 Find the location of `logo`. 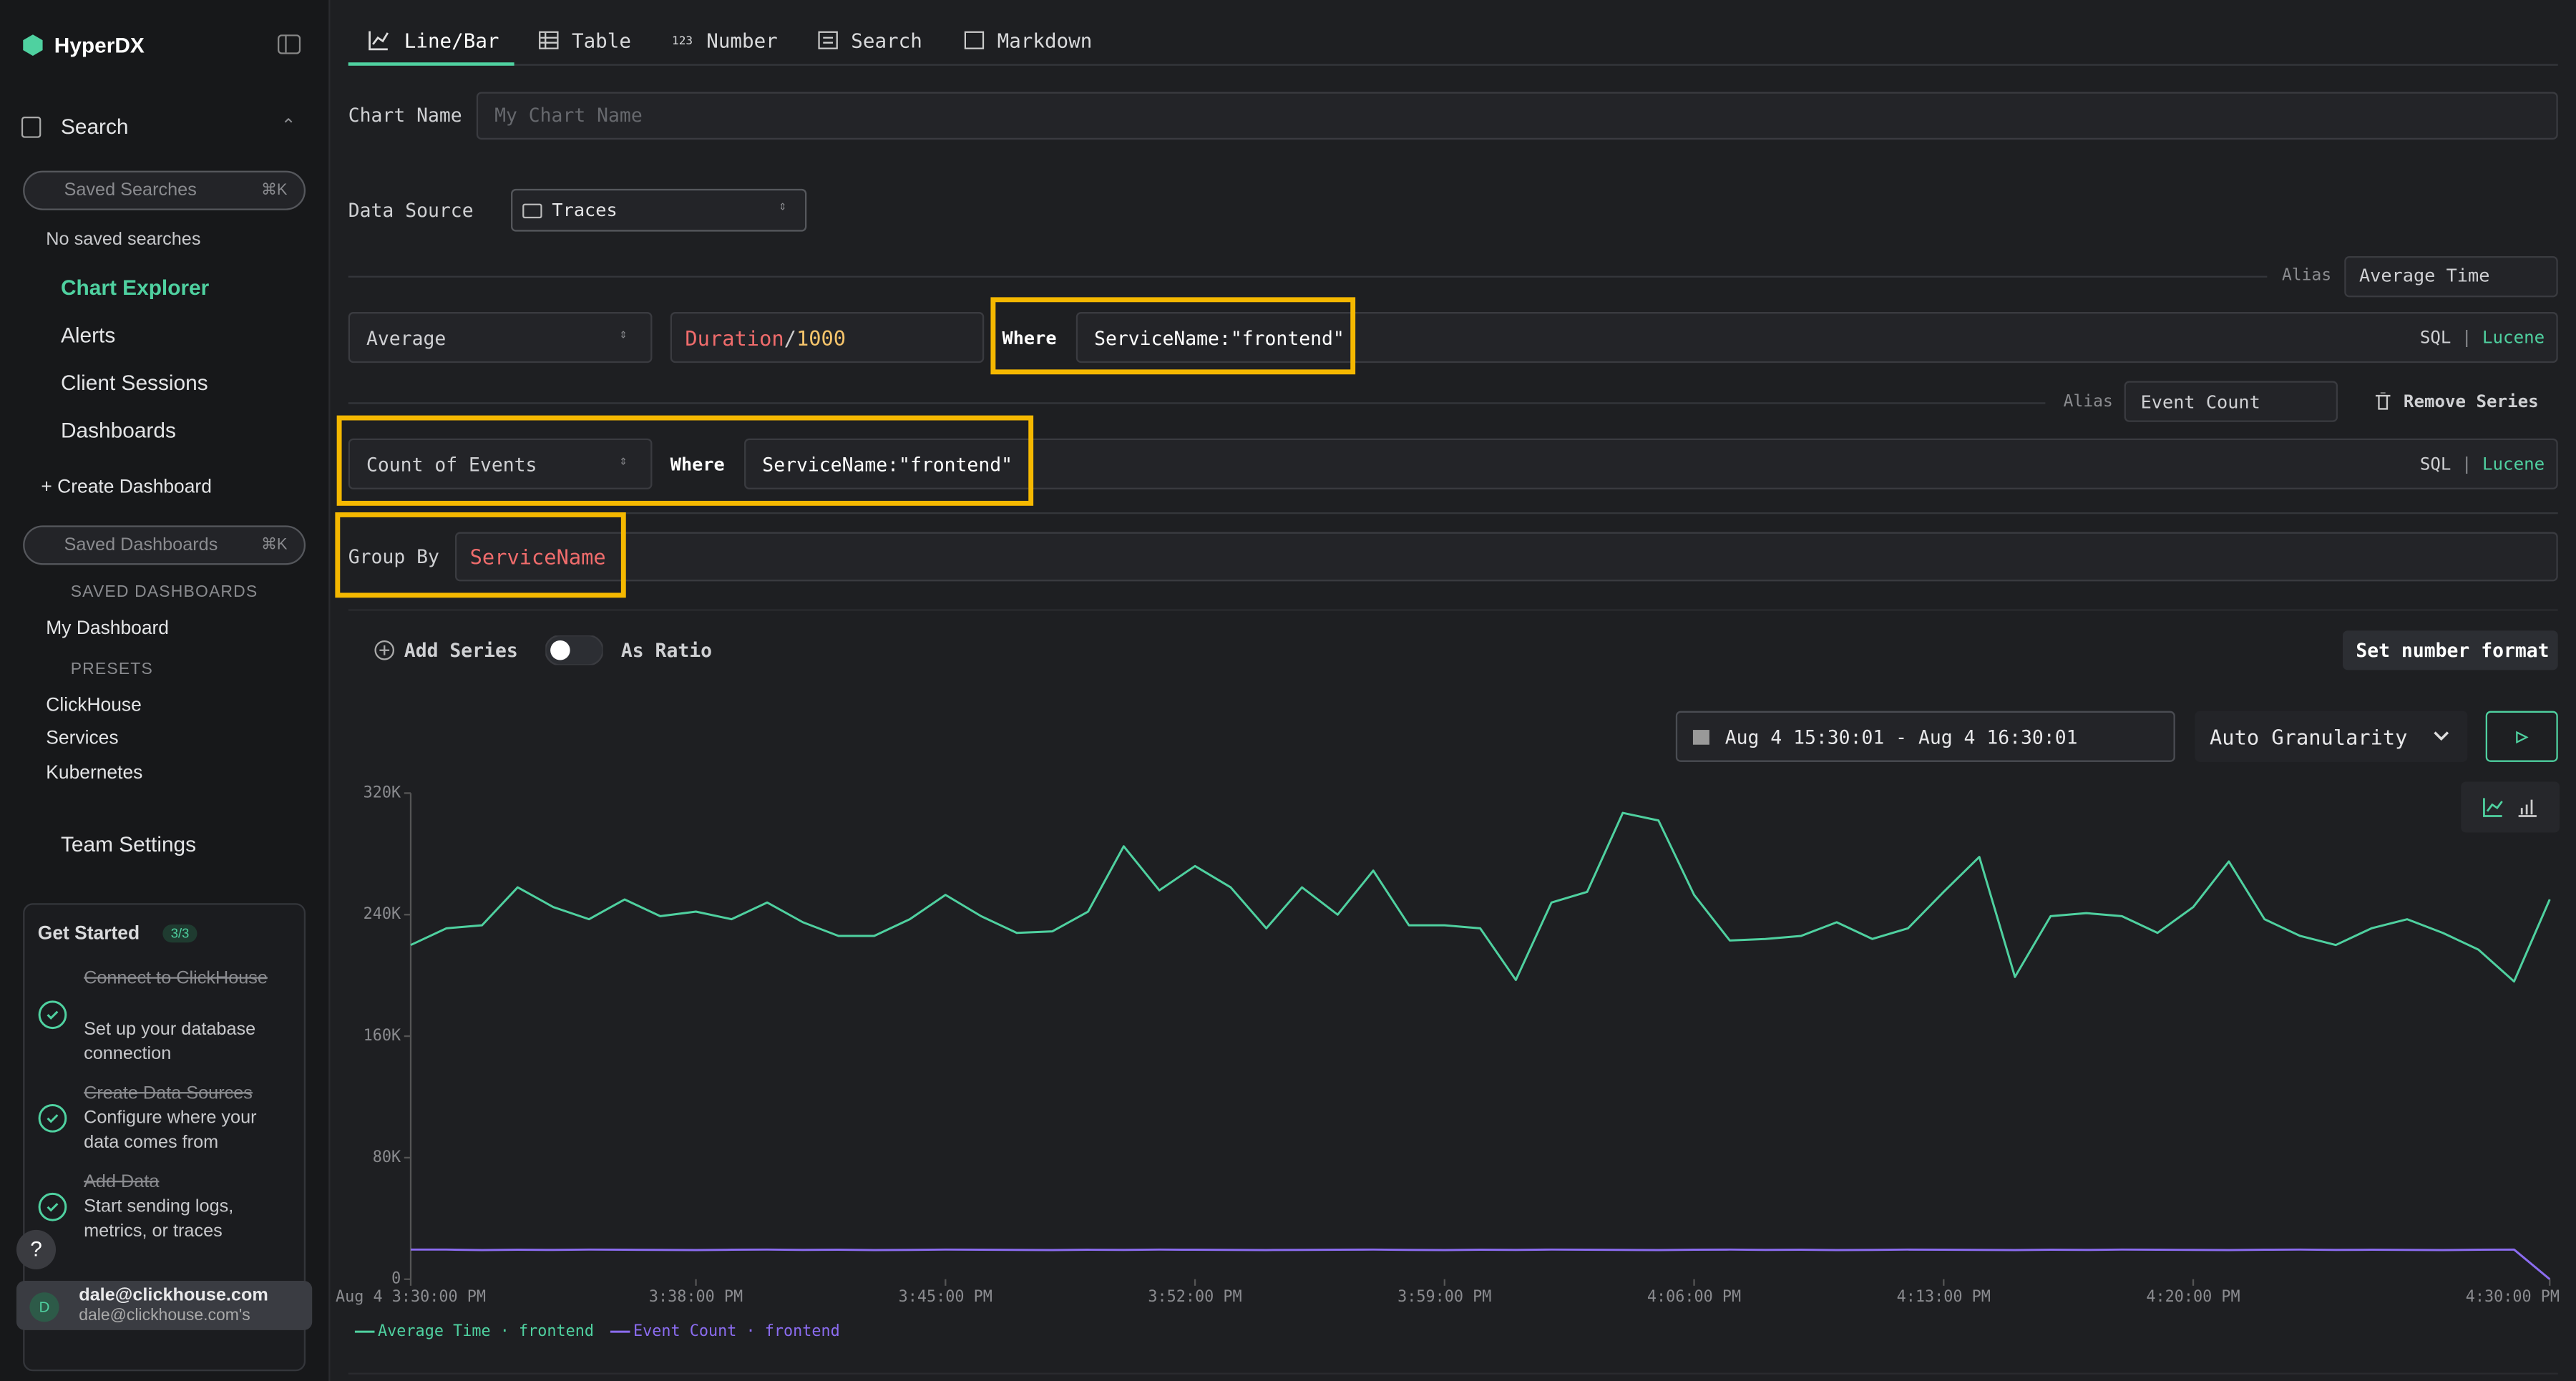

logo is located at coordinates (33, 45).